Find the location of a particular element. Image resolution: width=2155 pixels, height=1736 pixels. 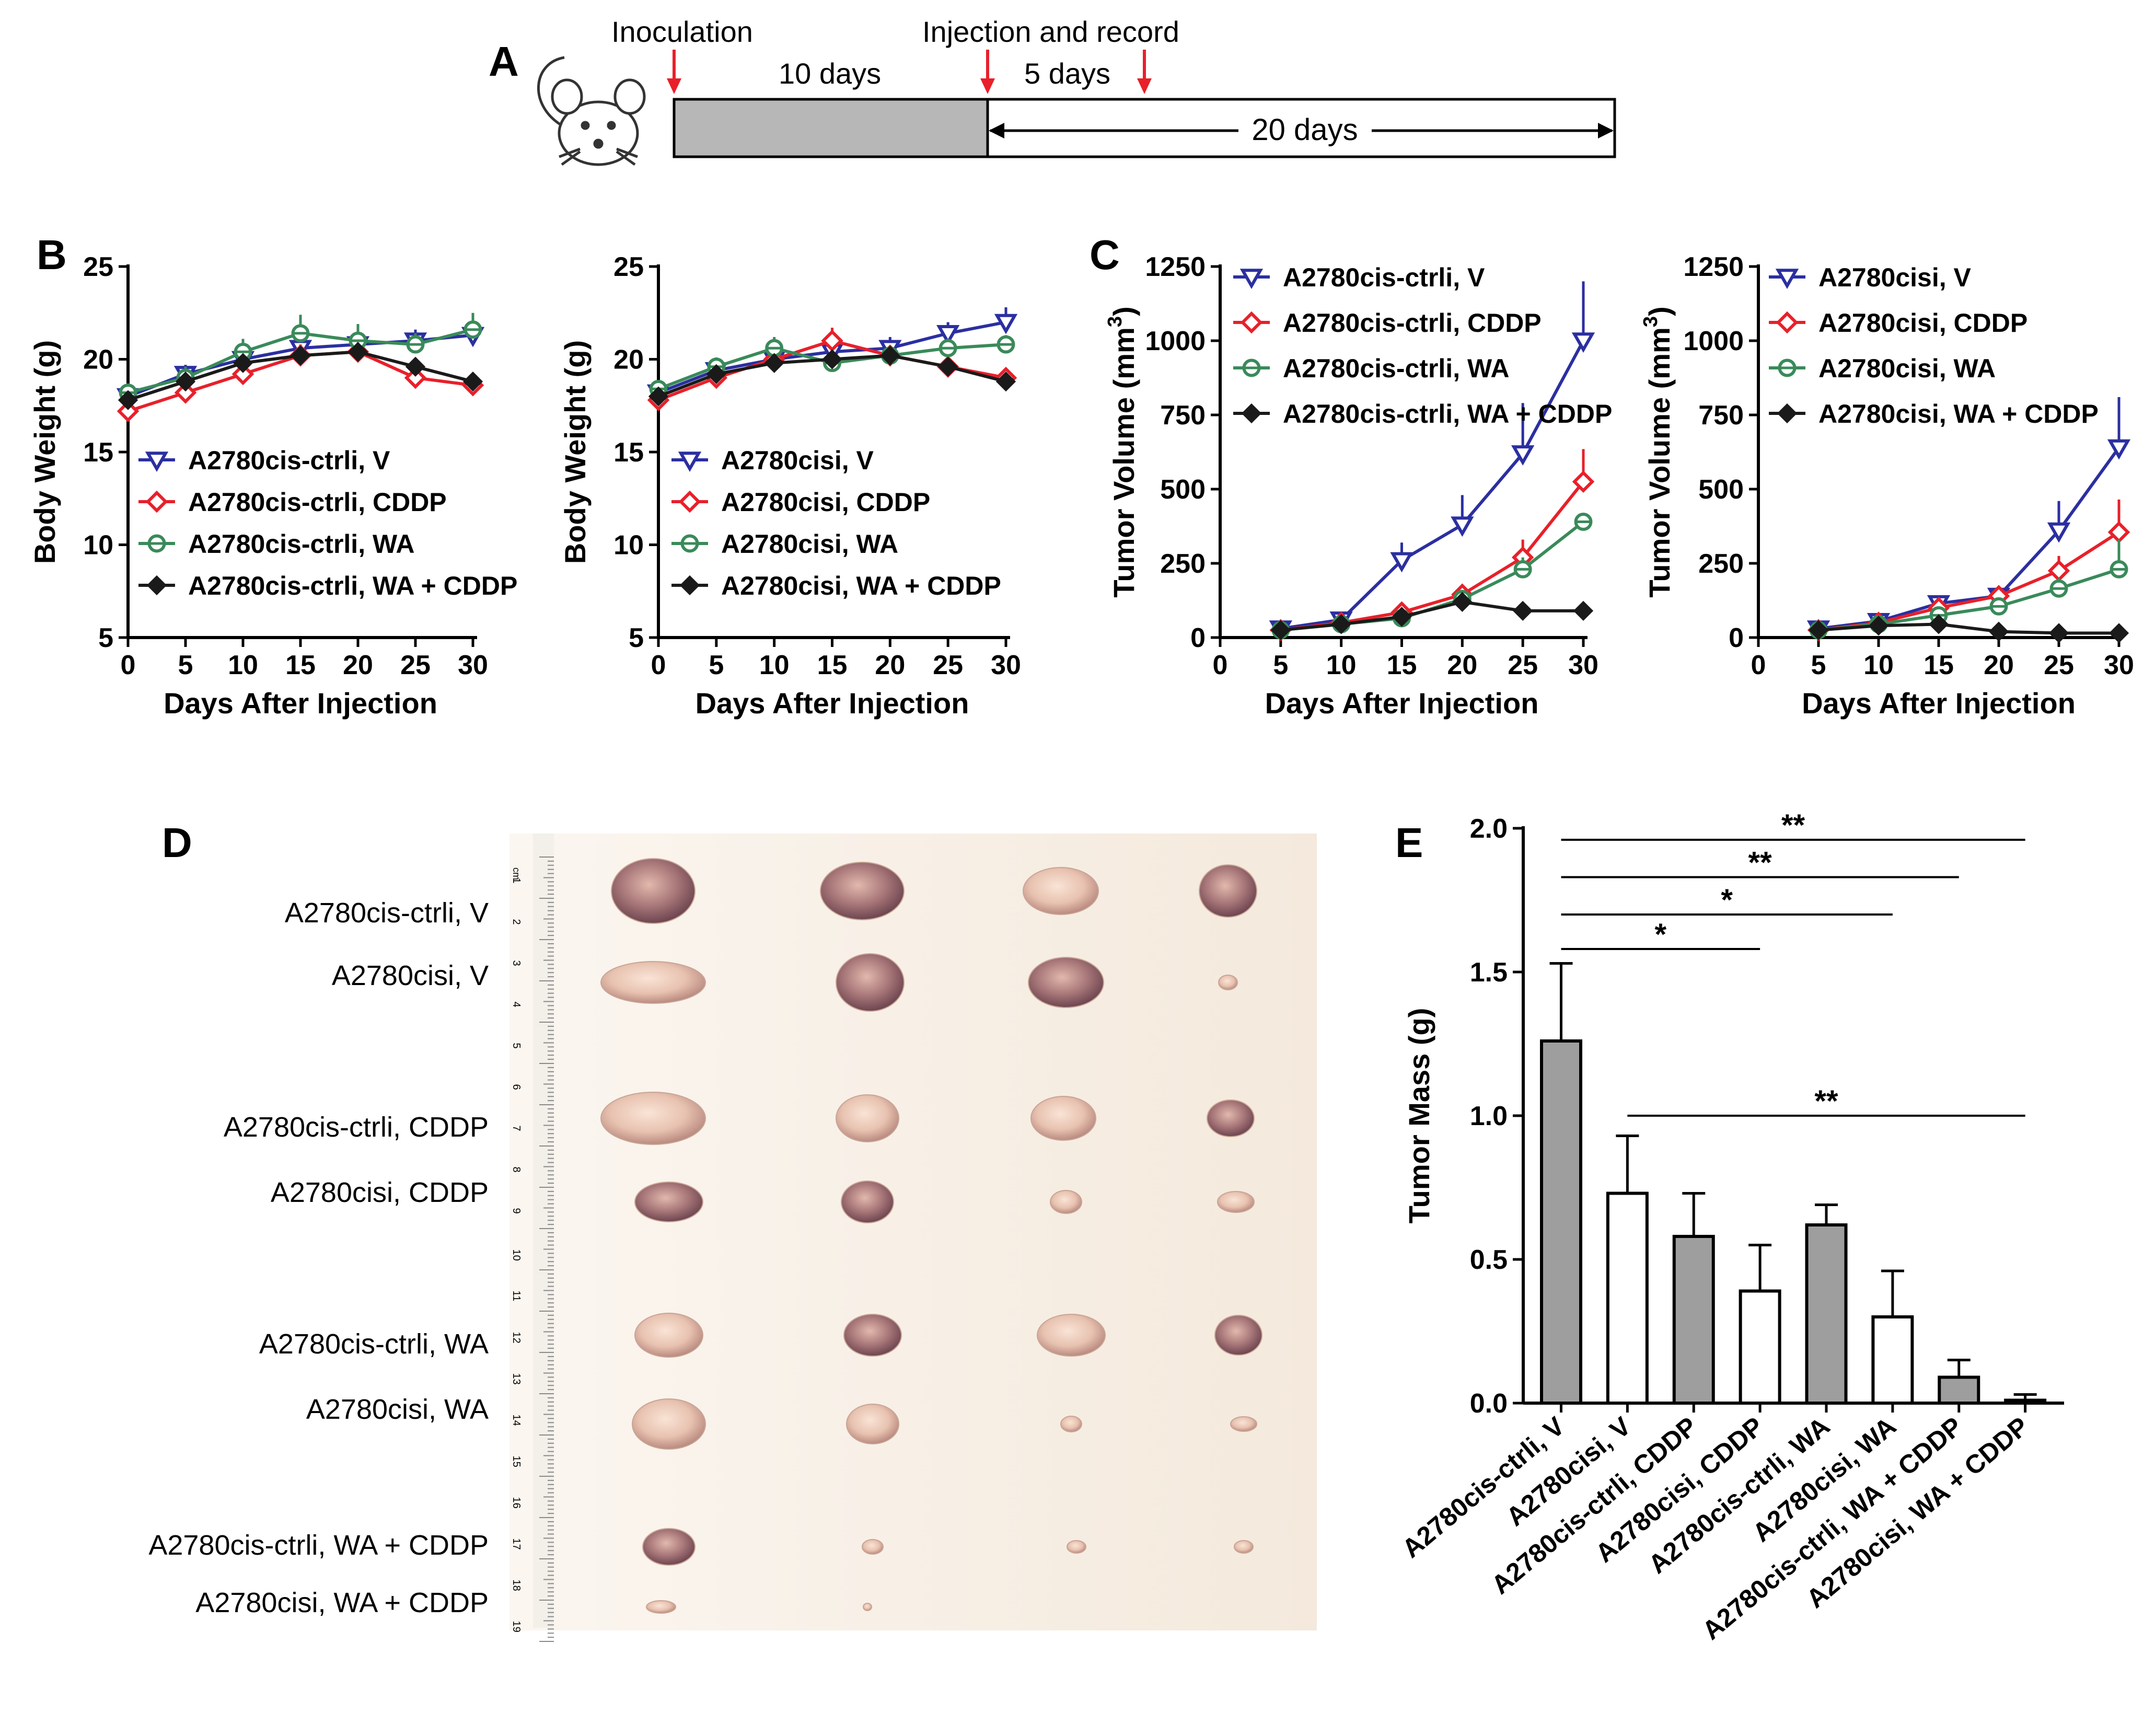

y-tick-label: 0 is located at coordinates (1198, 638).